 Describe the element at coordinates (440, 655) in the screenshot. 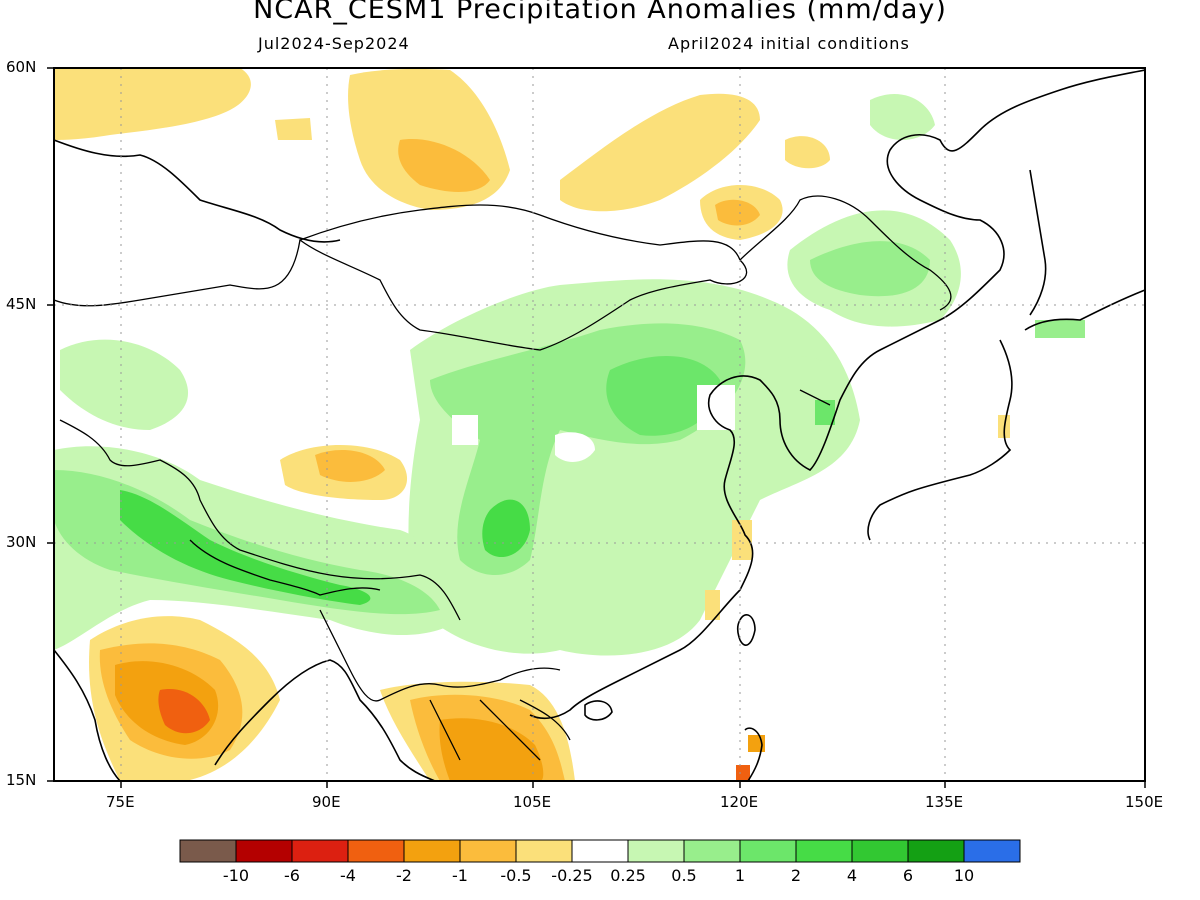

I see `myanmar-border` at that location.